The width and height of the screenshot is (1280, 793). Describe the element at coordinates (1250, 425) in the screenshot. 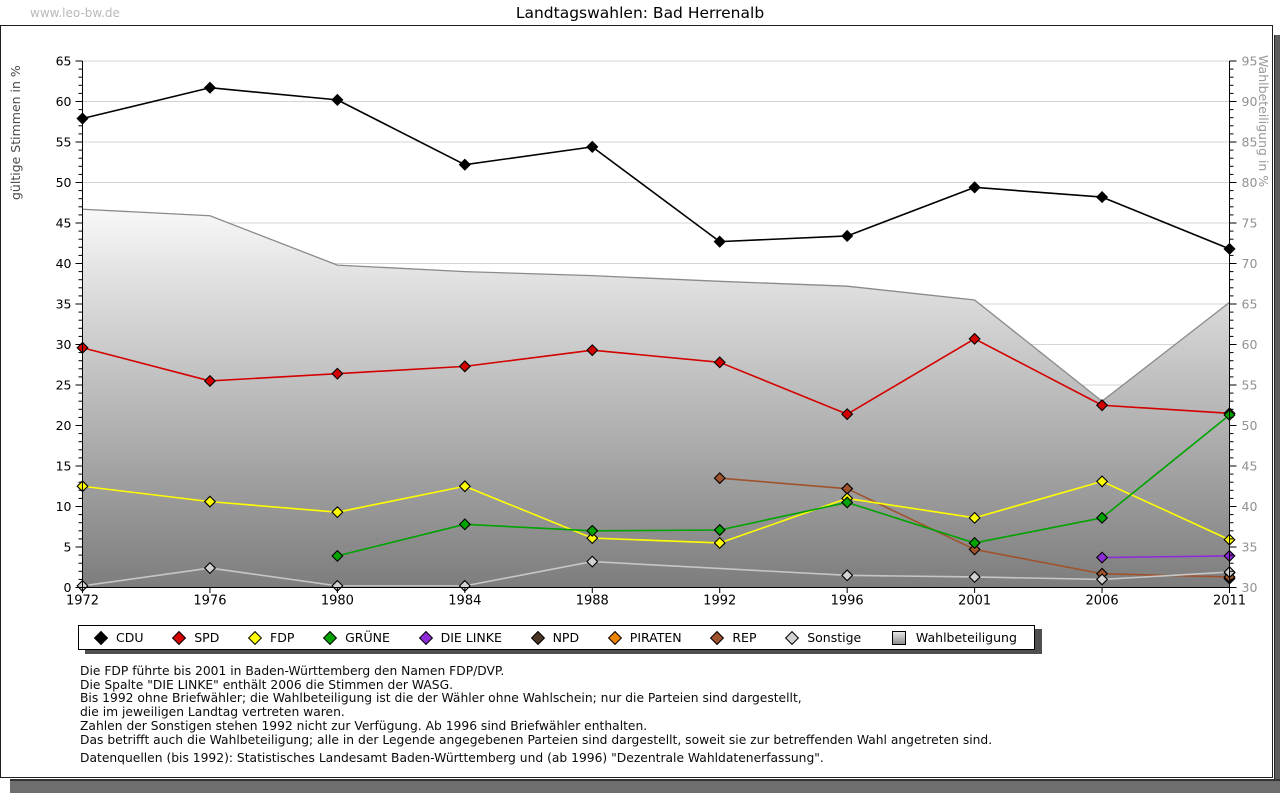

I see `right-tick-label: 50` at that location.